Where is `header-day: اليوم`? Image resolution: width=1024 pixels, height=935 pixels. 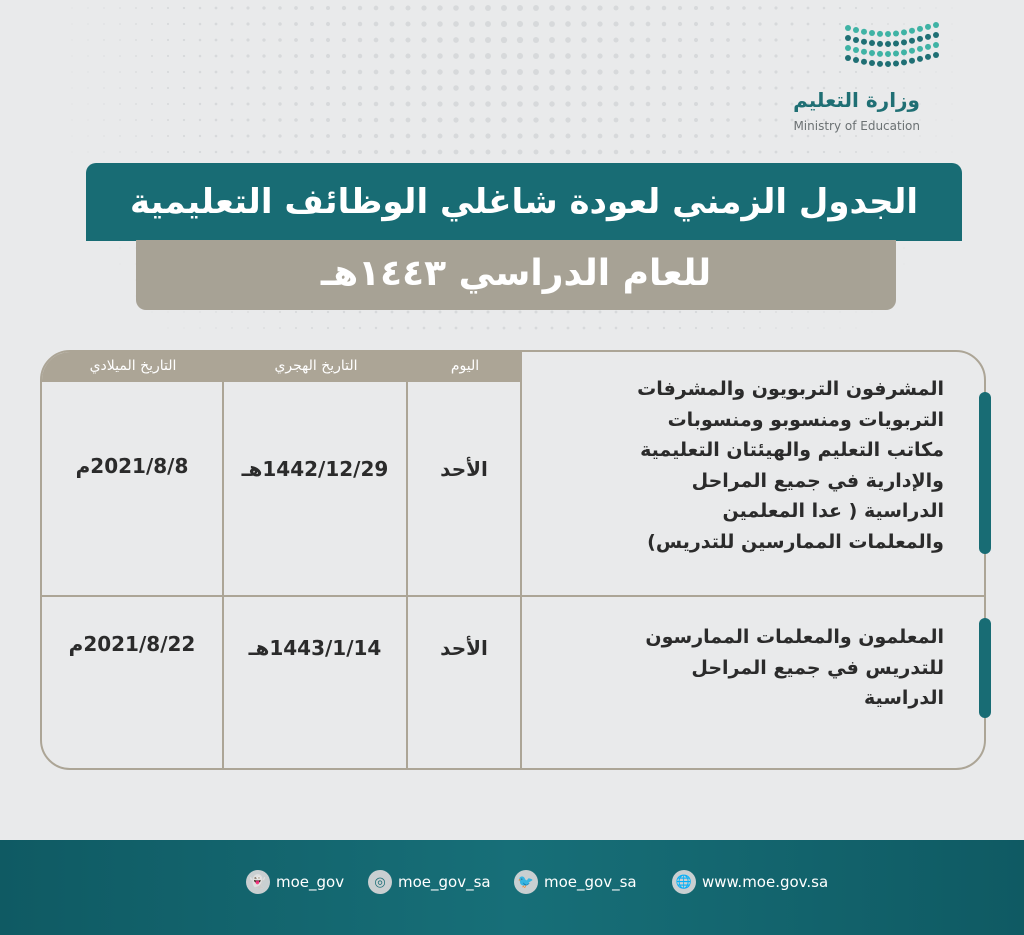 header-day: اليوم is located at coordinates (465, 366).